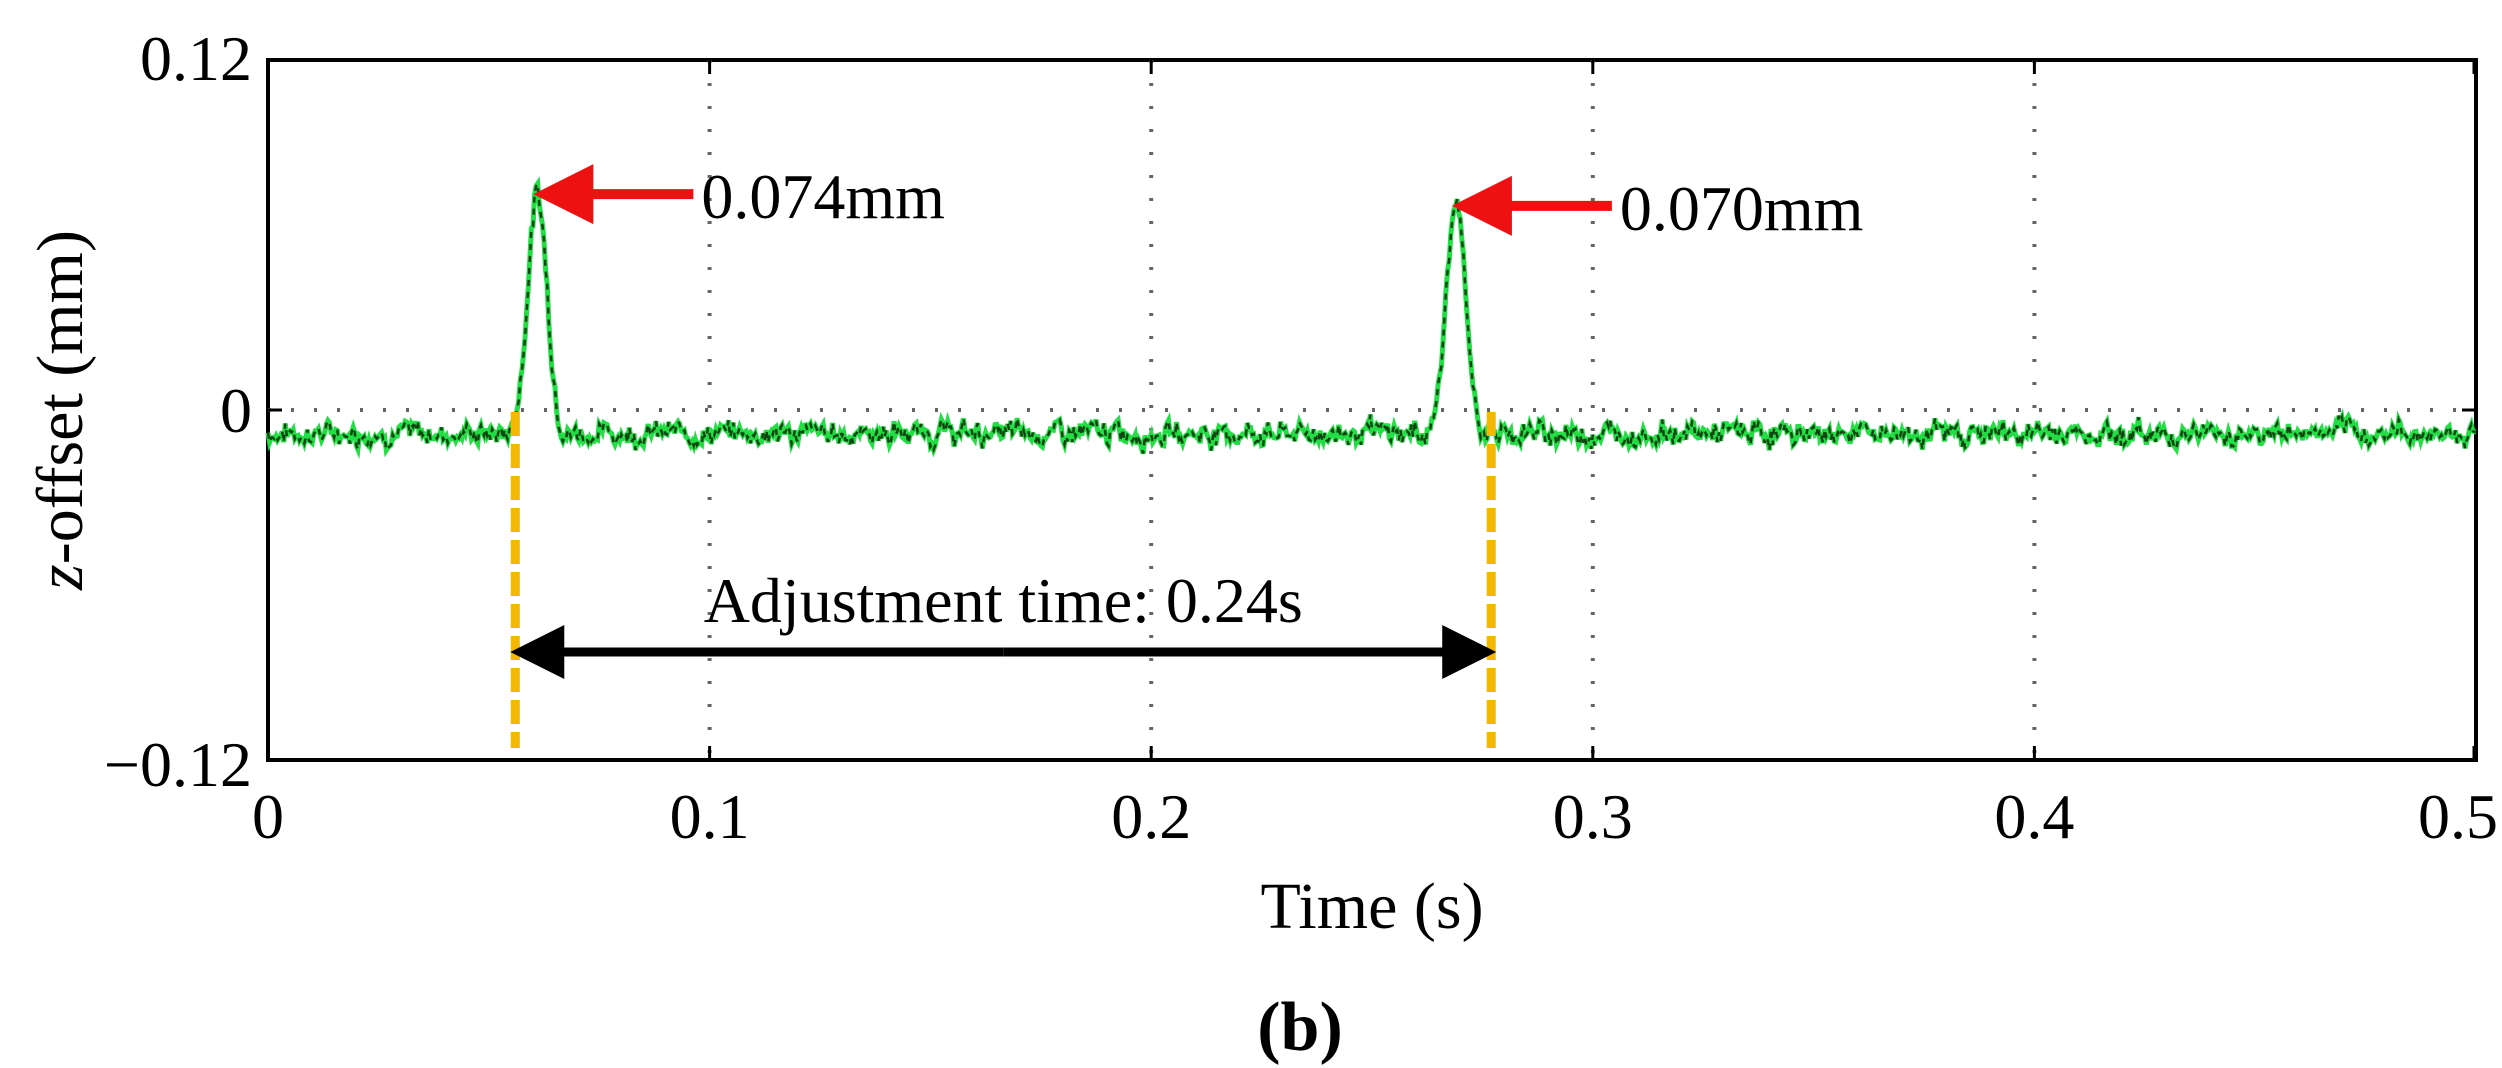 The width and height of the screenshot is (2502, 1068). Describe the element at coordinates (710, 816) in the screenshot. I see `x-tick-label-1: 0.1` at that location.